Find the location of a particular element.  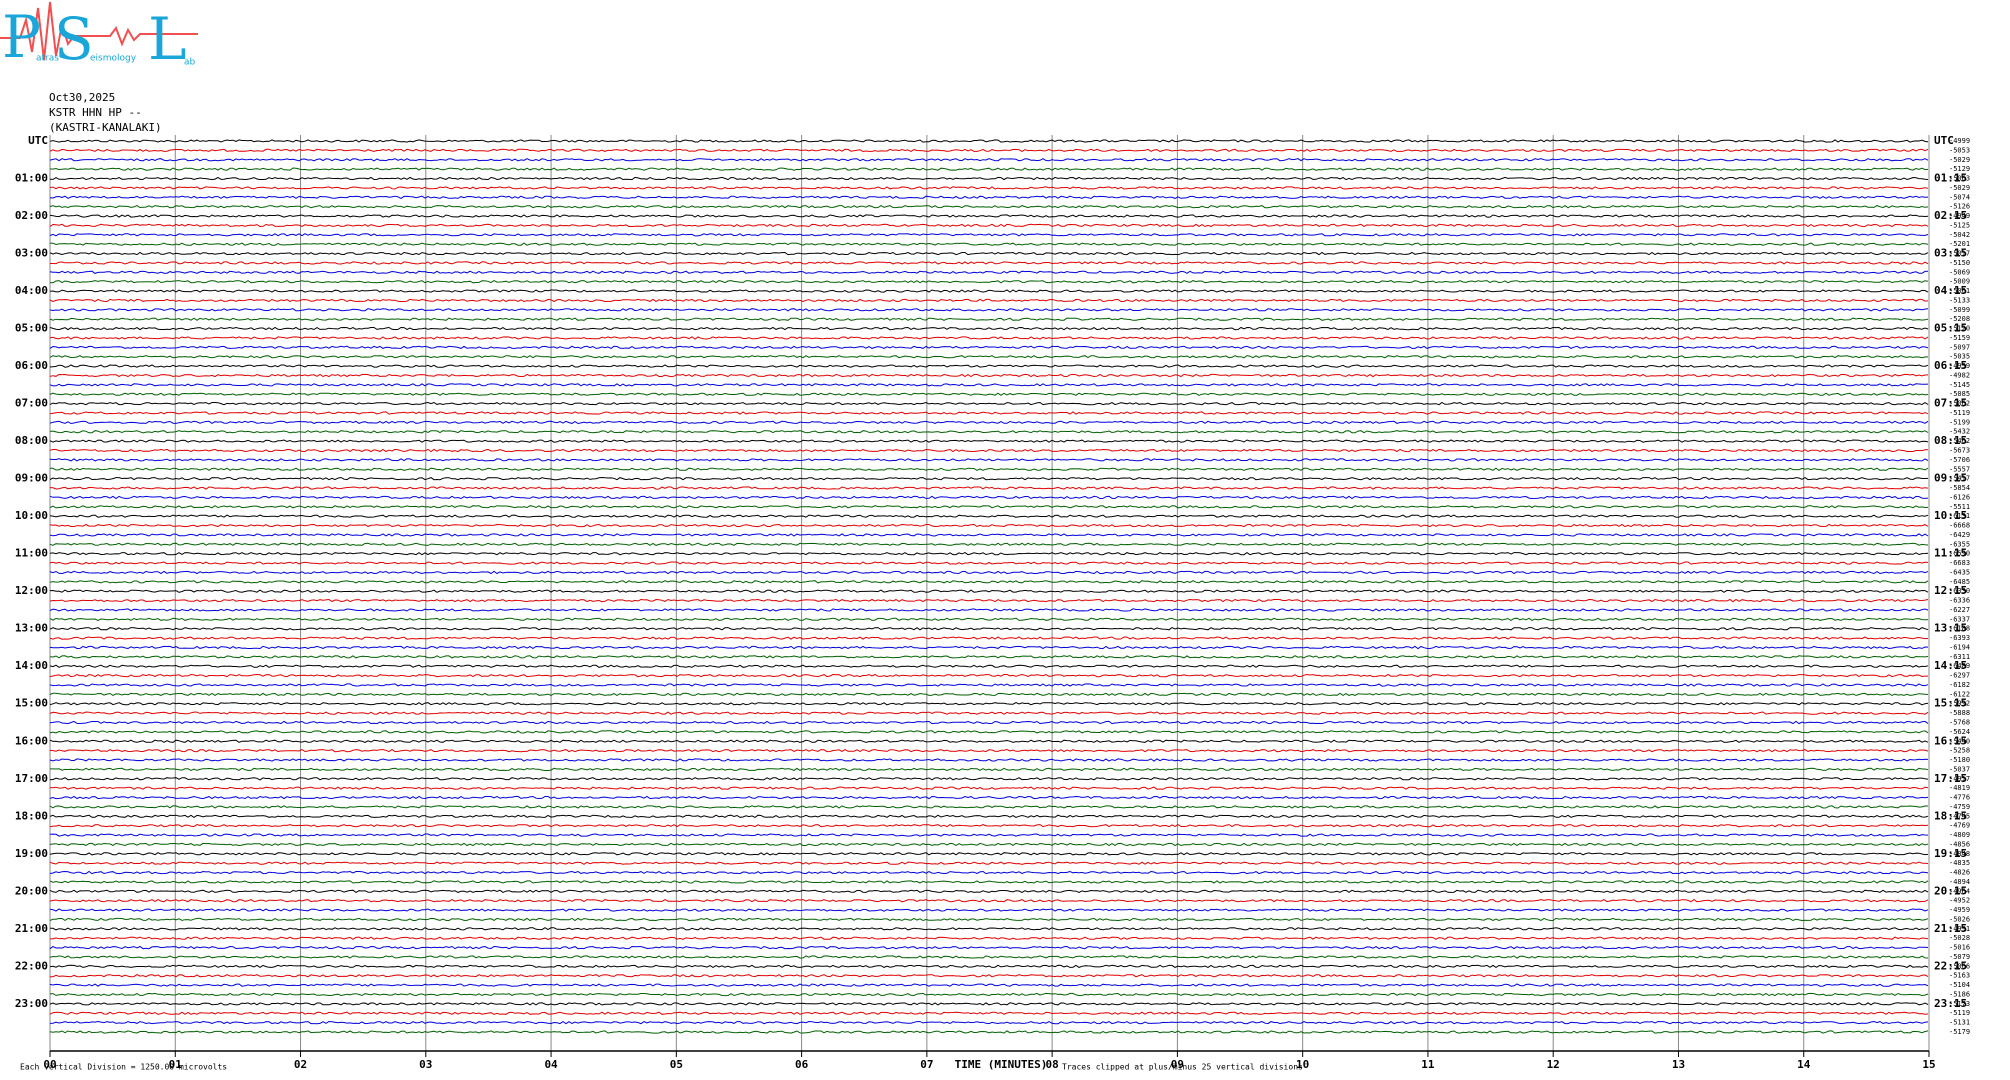

offset-label: -5125 is located at coordinates (1959, 225).